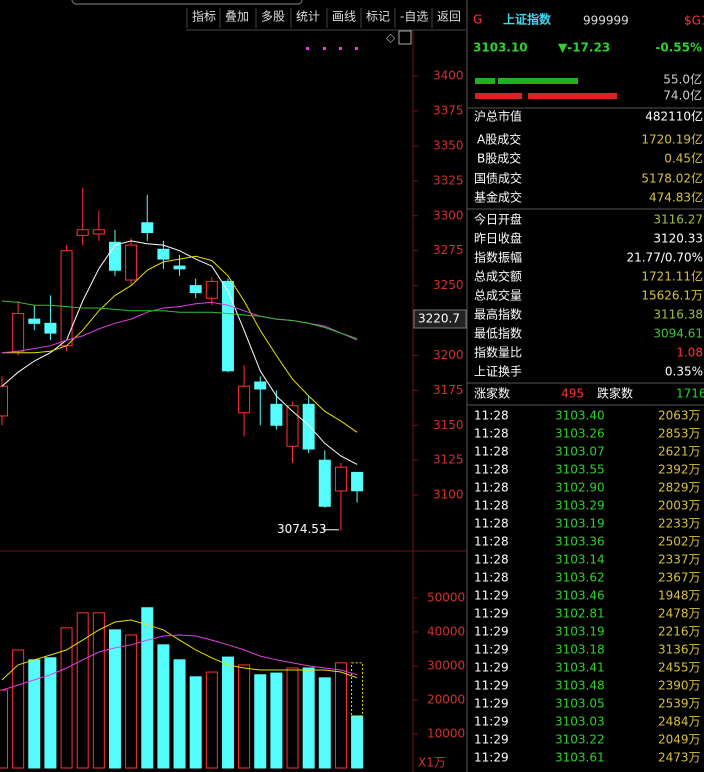  I want to click on toolbar-button: 指标, so click(204, 16).